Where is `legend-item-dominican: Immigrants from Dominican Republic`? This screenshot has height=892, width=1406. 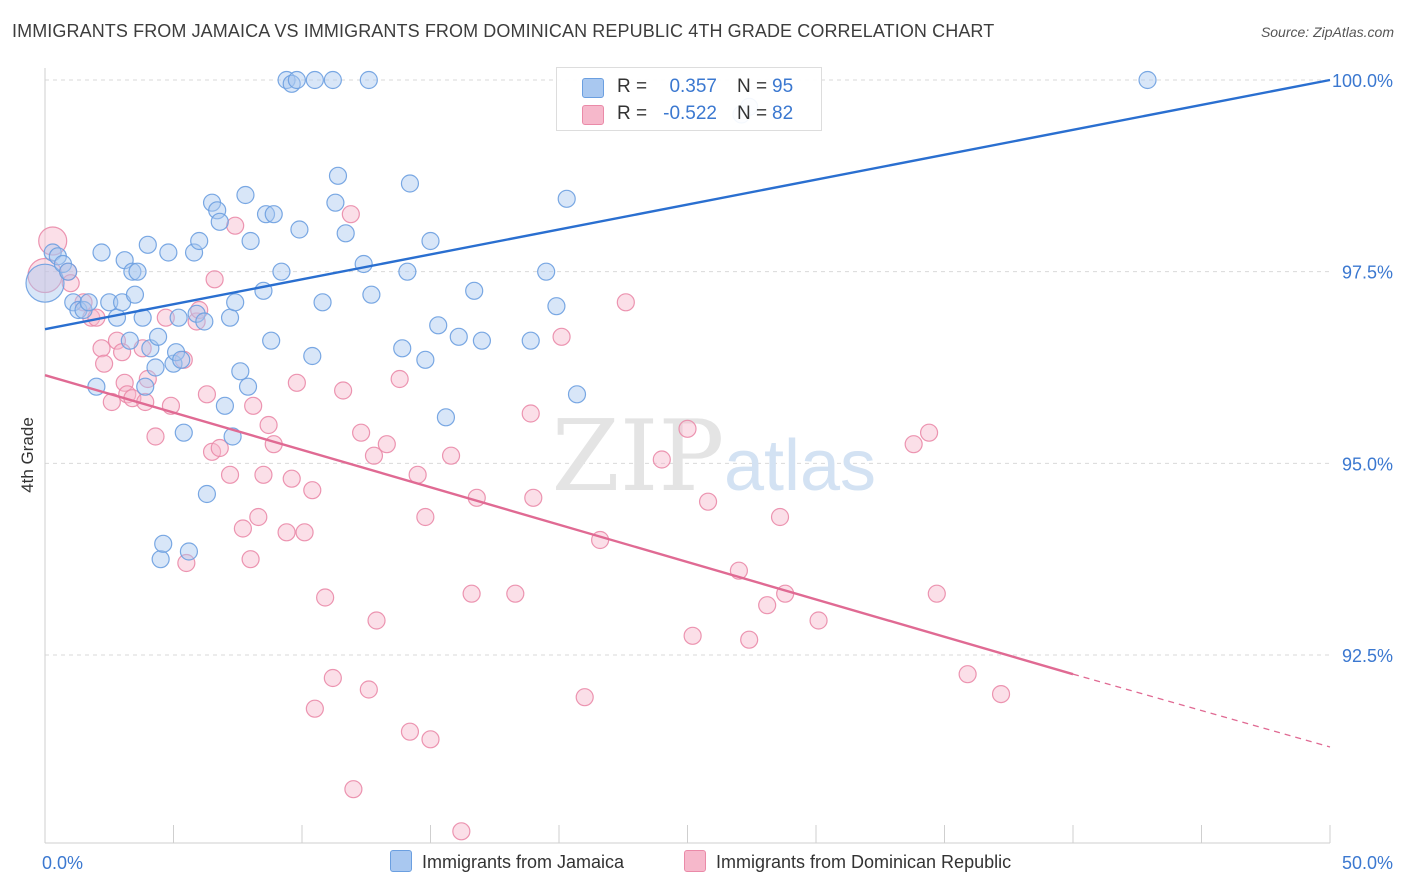
legend-item-dominican: Immigrants from Dominican Republic is located at coordinates (847, 864).